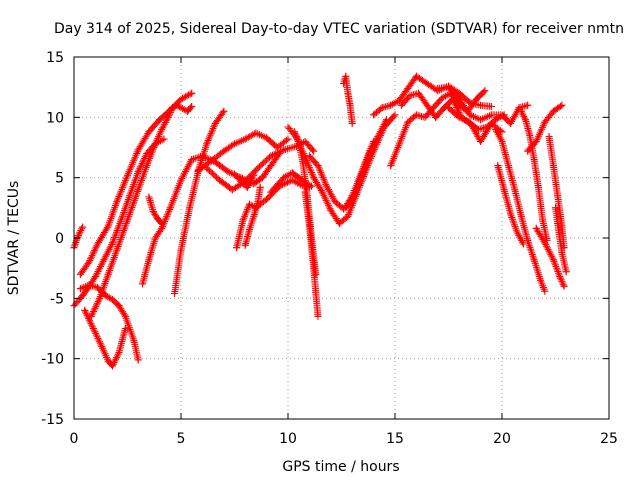 This screenshot has height=480, width=640. What do you see at coordinates (55, 58) in the screenshot?
I see `y-tick-label: 15` at bounding box center [55, 58].